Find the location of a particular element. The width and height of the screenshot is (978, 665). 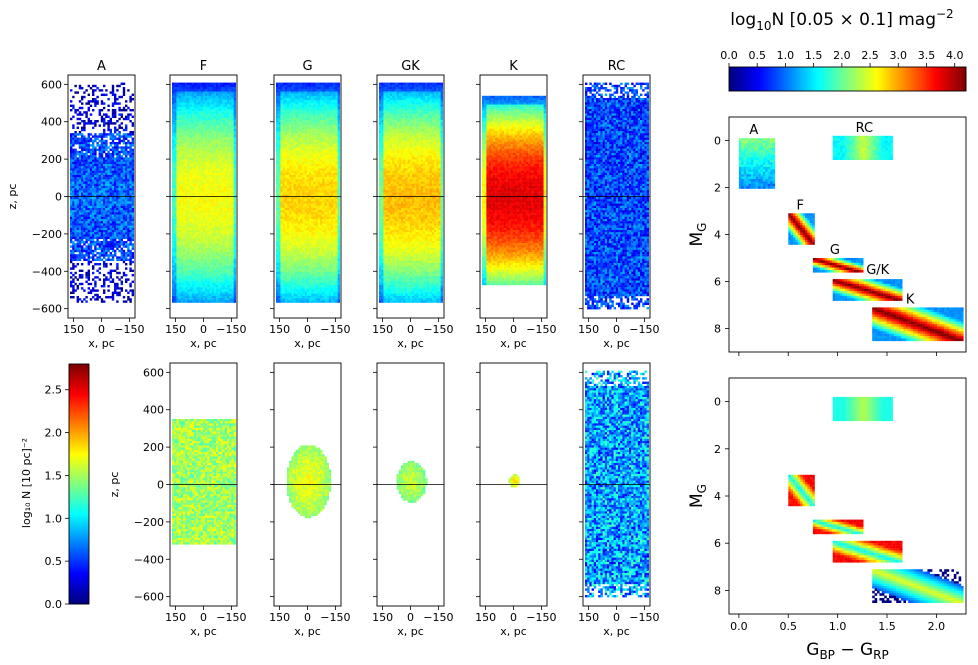

heatmap-cells is located at coordinates (204, 192).